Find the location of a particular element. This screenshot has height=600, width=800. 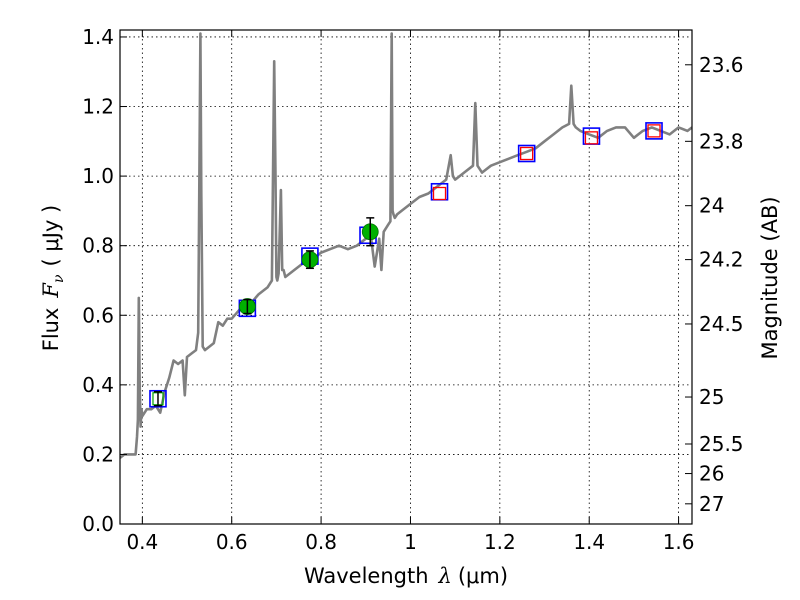

y-tick-label: 0.2 is located at coordinates (98, 454).